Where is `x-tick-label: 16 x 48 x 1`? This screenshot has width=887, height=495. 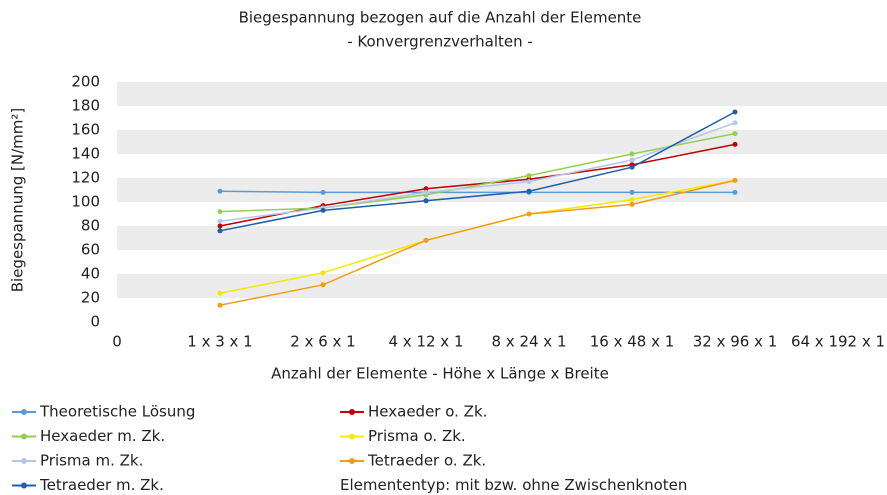 x-tick-label: 16 x 48 x 1 is located at coordinates (632, 342).